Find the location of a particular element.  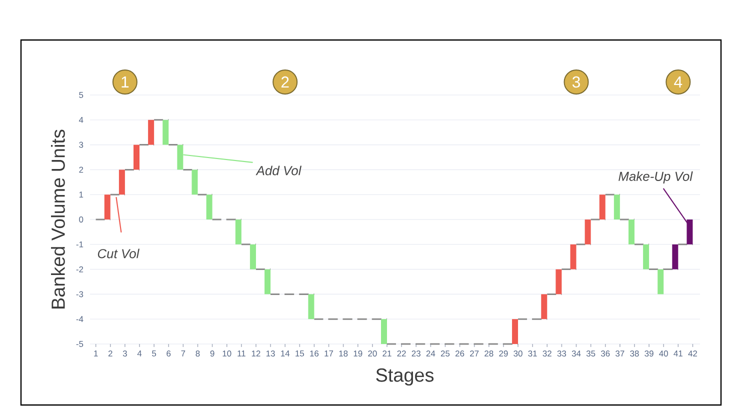

x-tick-label: 41 is located at coordinates (678, 353).